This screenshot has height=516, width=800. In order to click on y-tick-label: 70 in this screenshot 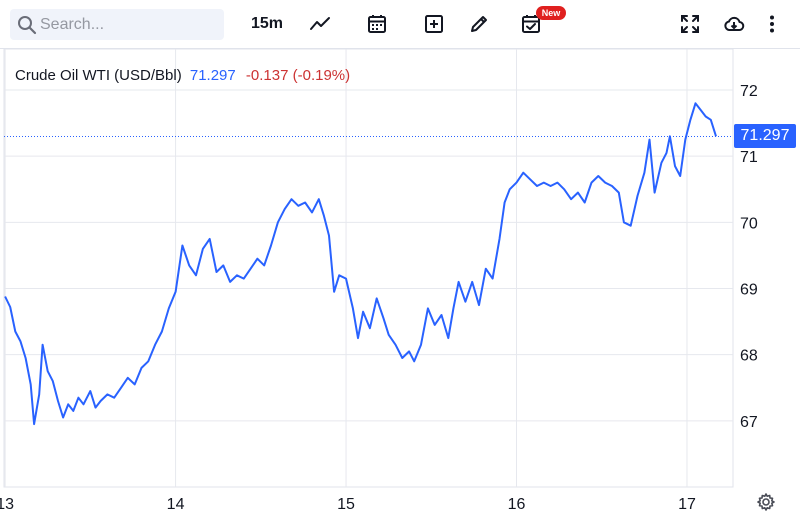, I will do `click(749, 223)`.